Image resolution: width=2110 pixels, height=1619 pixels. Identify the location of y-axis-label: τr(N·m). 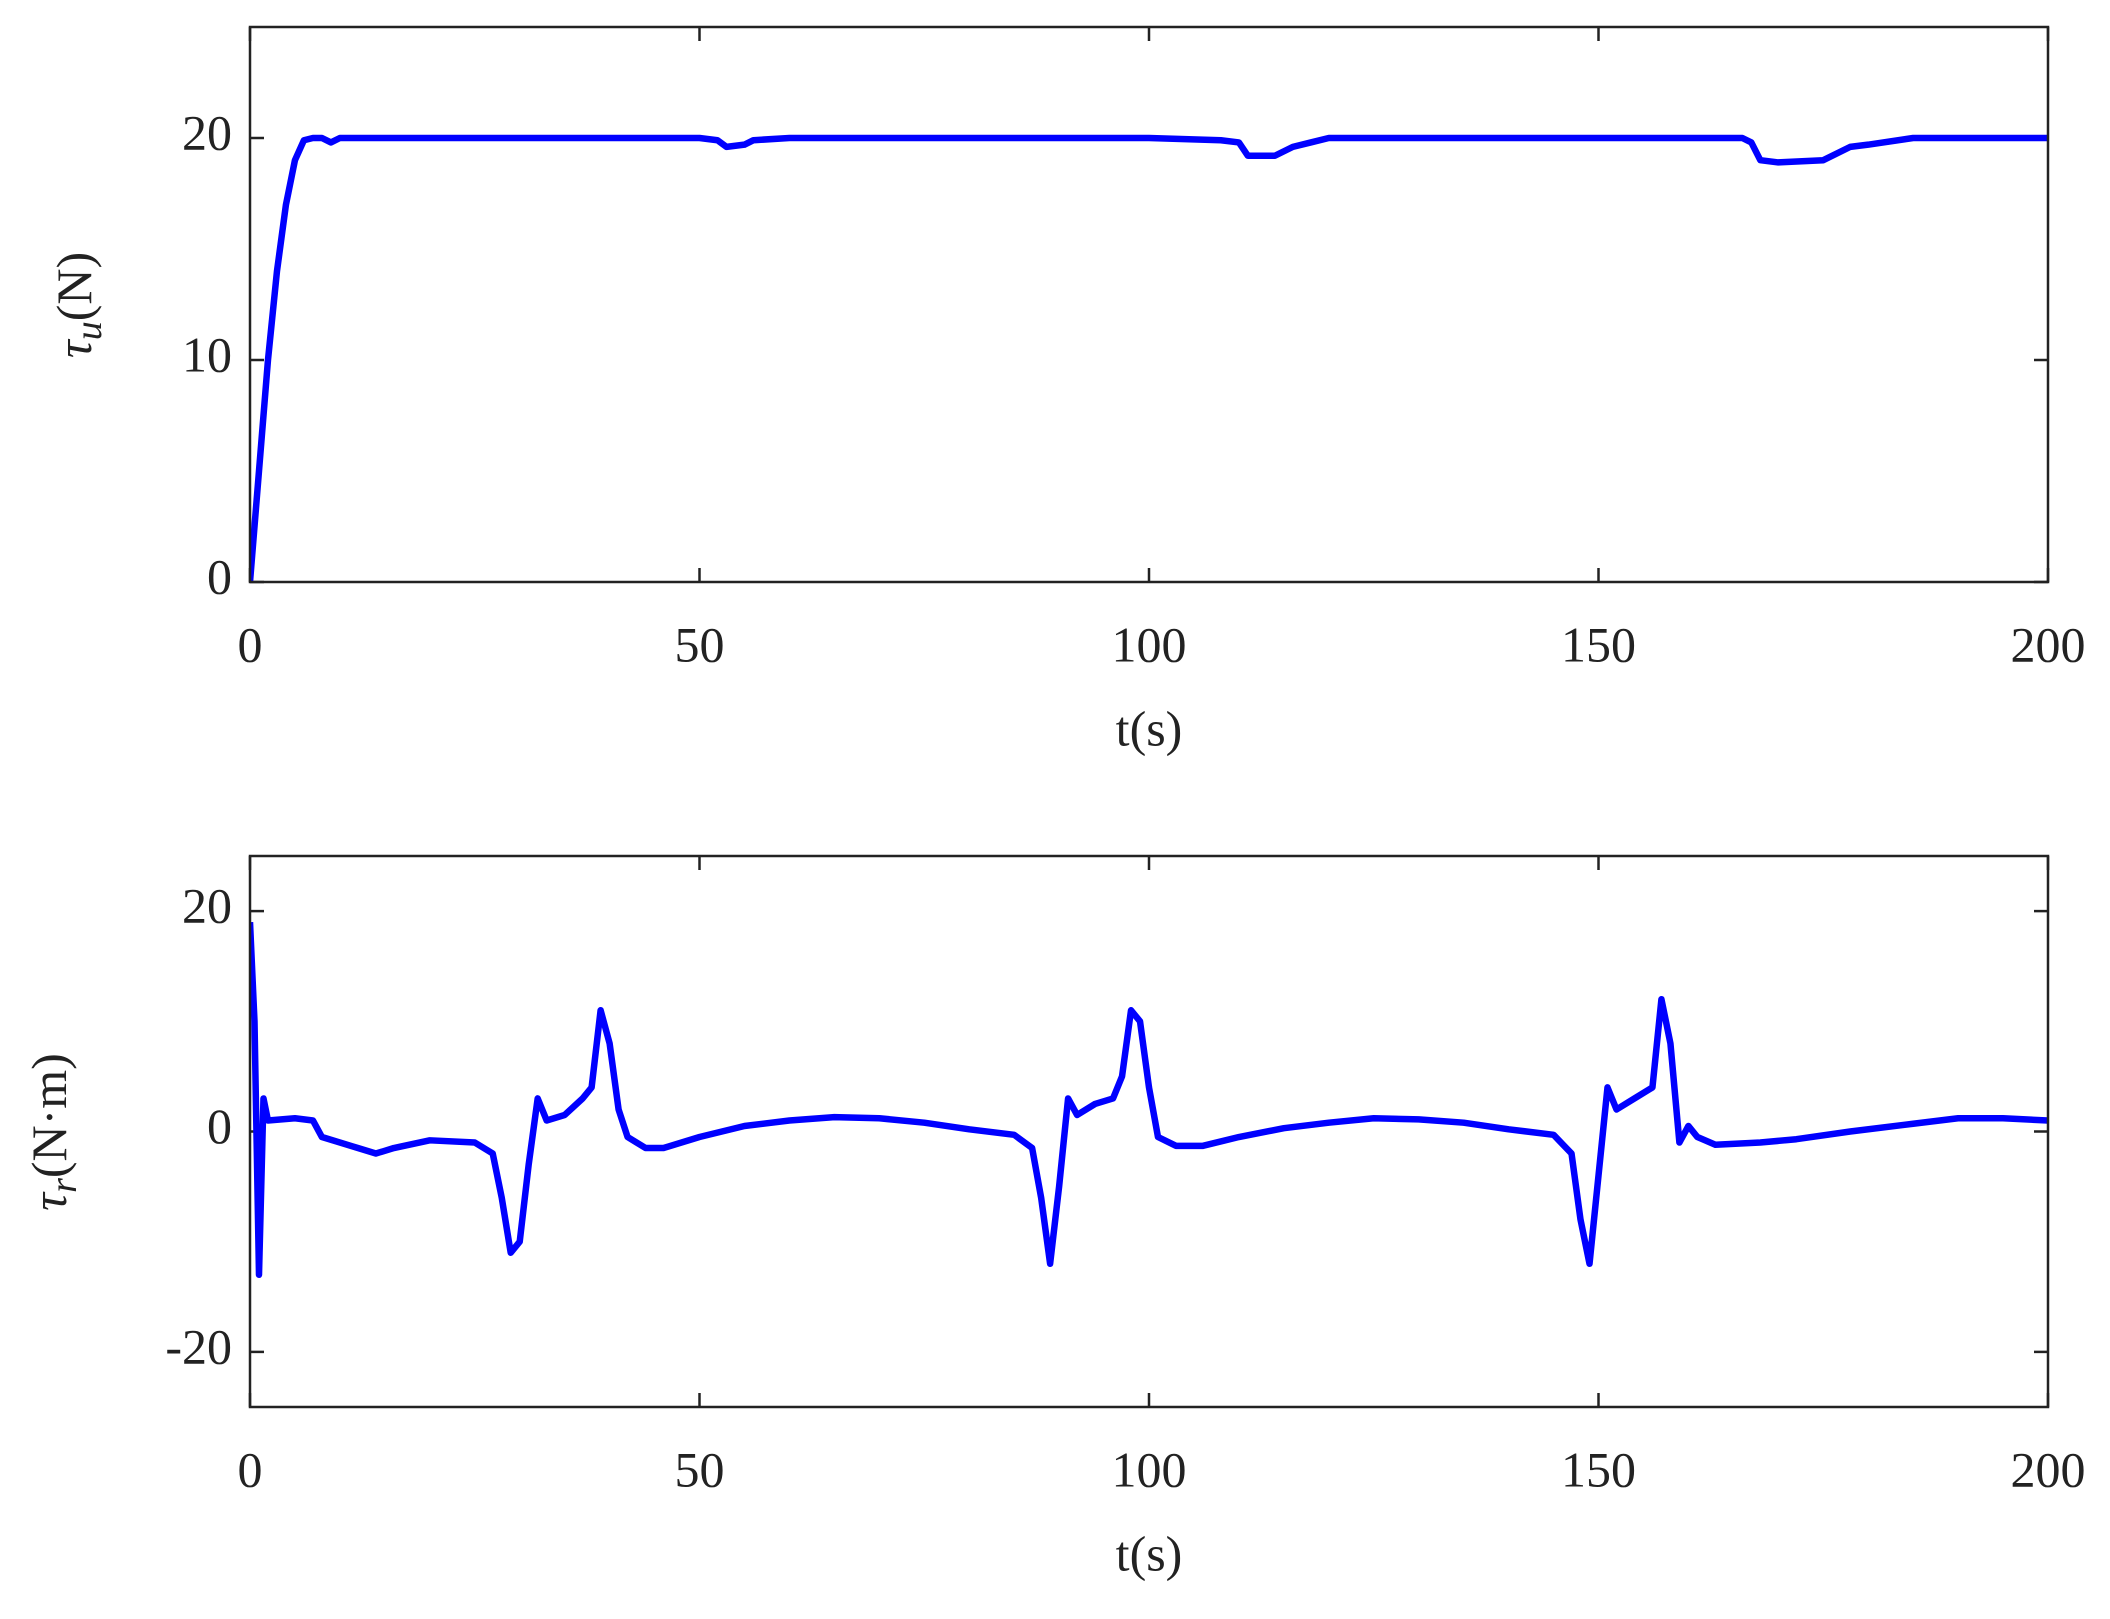
(52, 1132).